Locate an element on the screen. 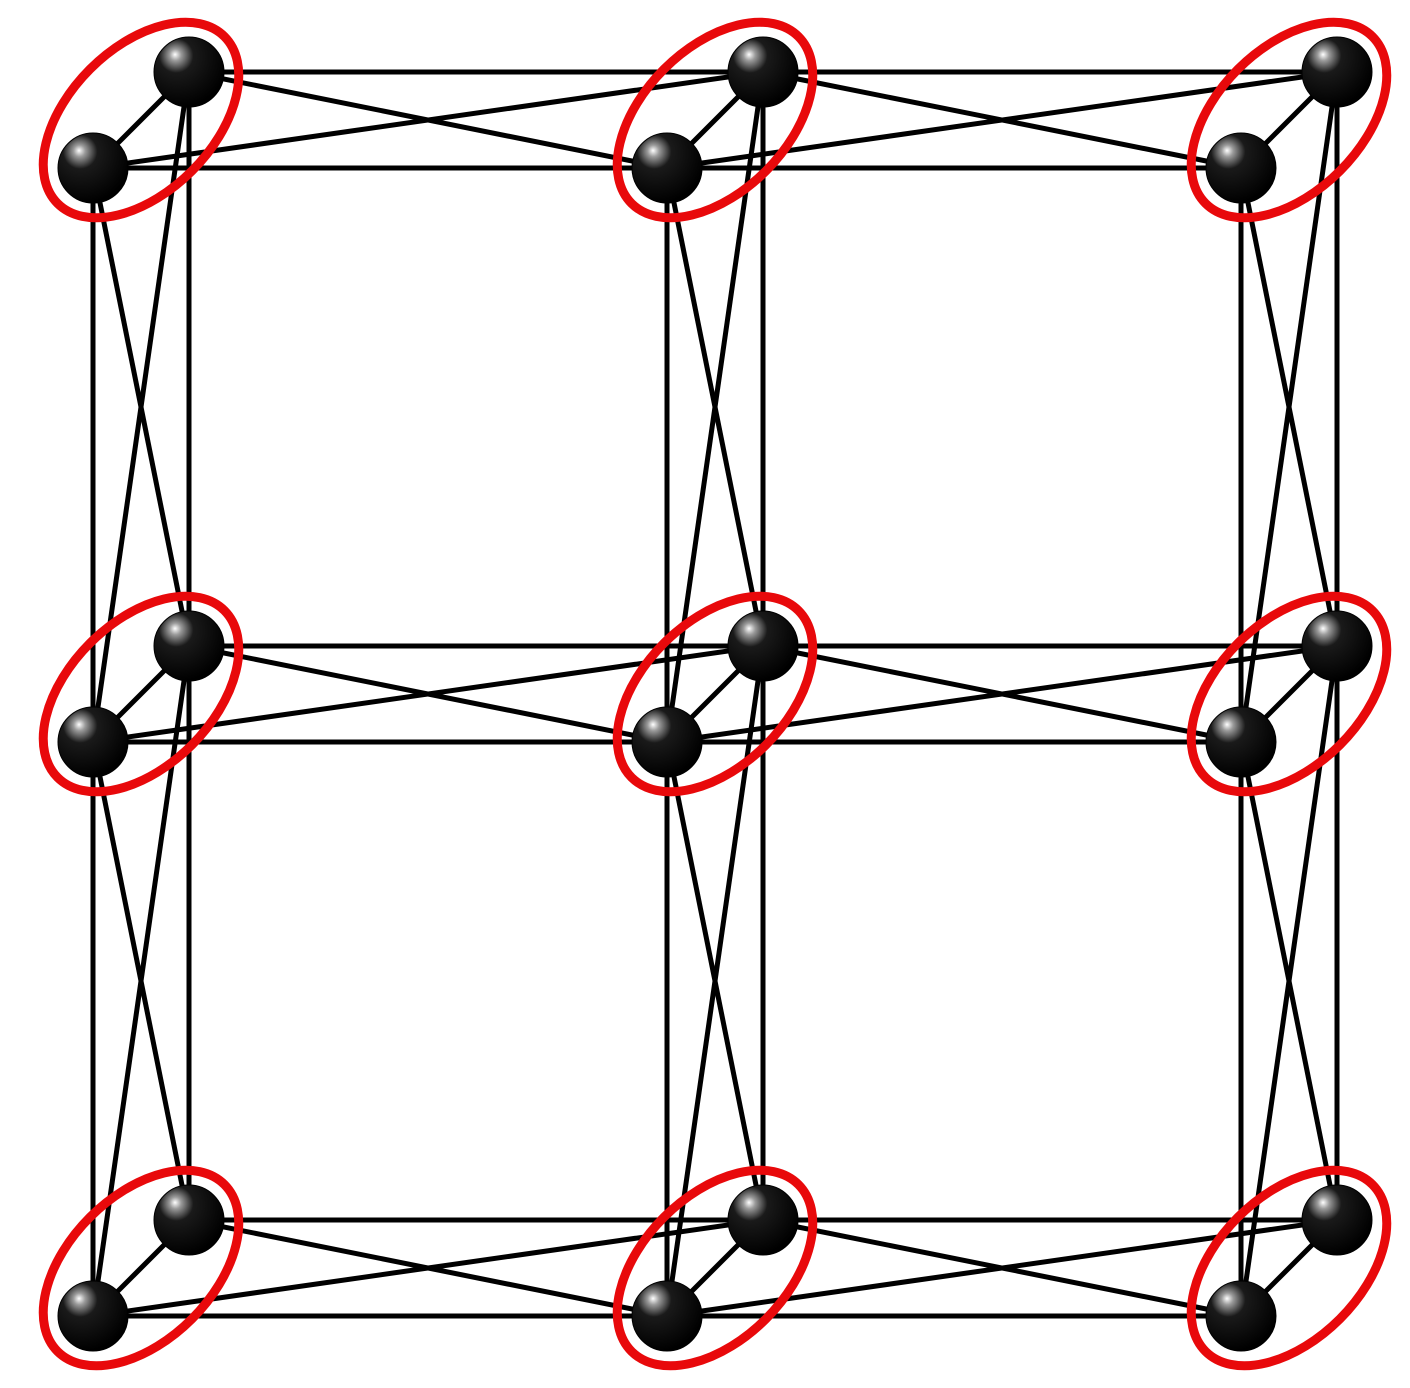  node-r2c0-lower is located at coordinates (93, 1316).